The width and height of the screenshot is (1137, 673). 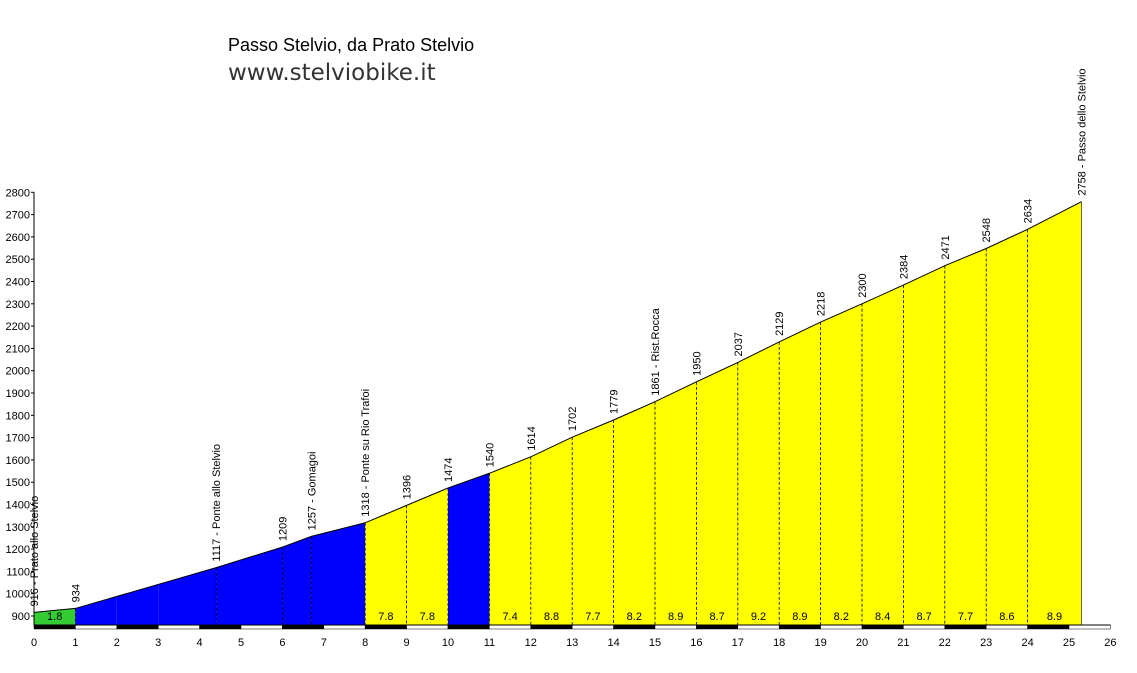 I want to click on elevation-label: 2129, so click(x=780, y=323).